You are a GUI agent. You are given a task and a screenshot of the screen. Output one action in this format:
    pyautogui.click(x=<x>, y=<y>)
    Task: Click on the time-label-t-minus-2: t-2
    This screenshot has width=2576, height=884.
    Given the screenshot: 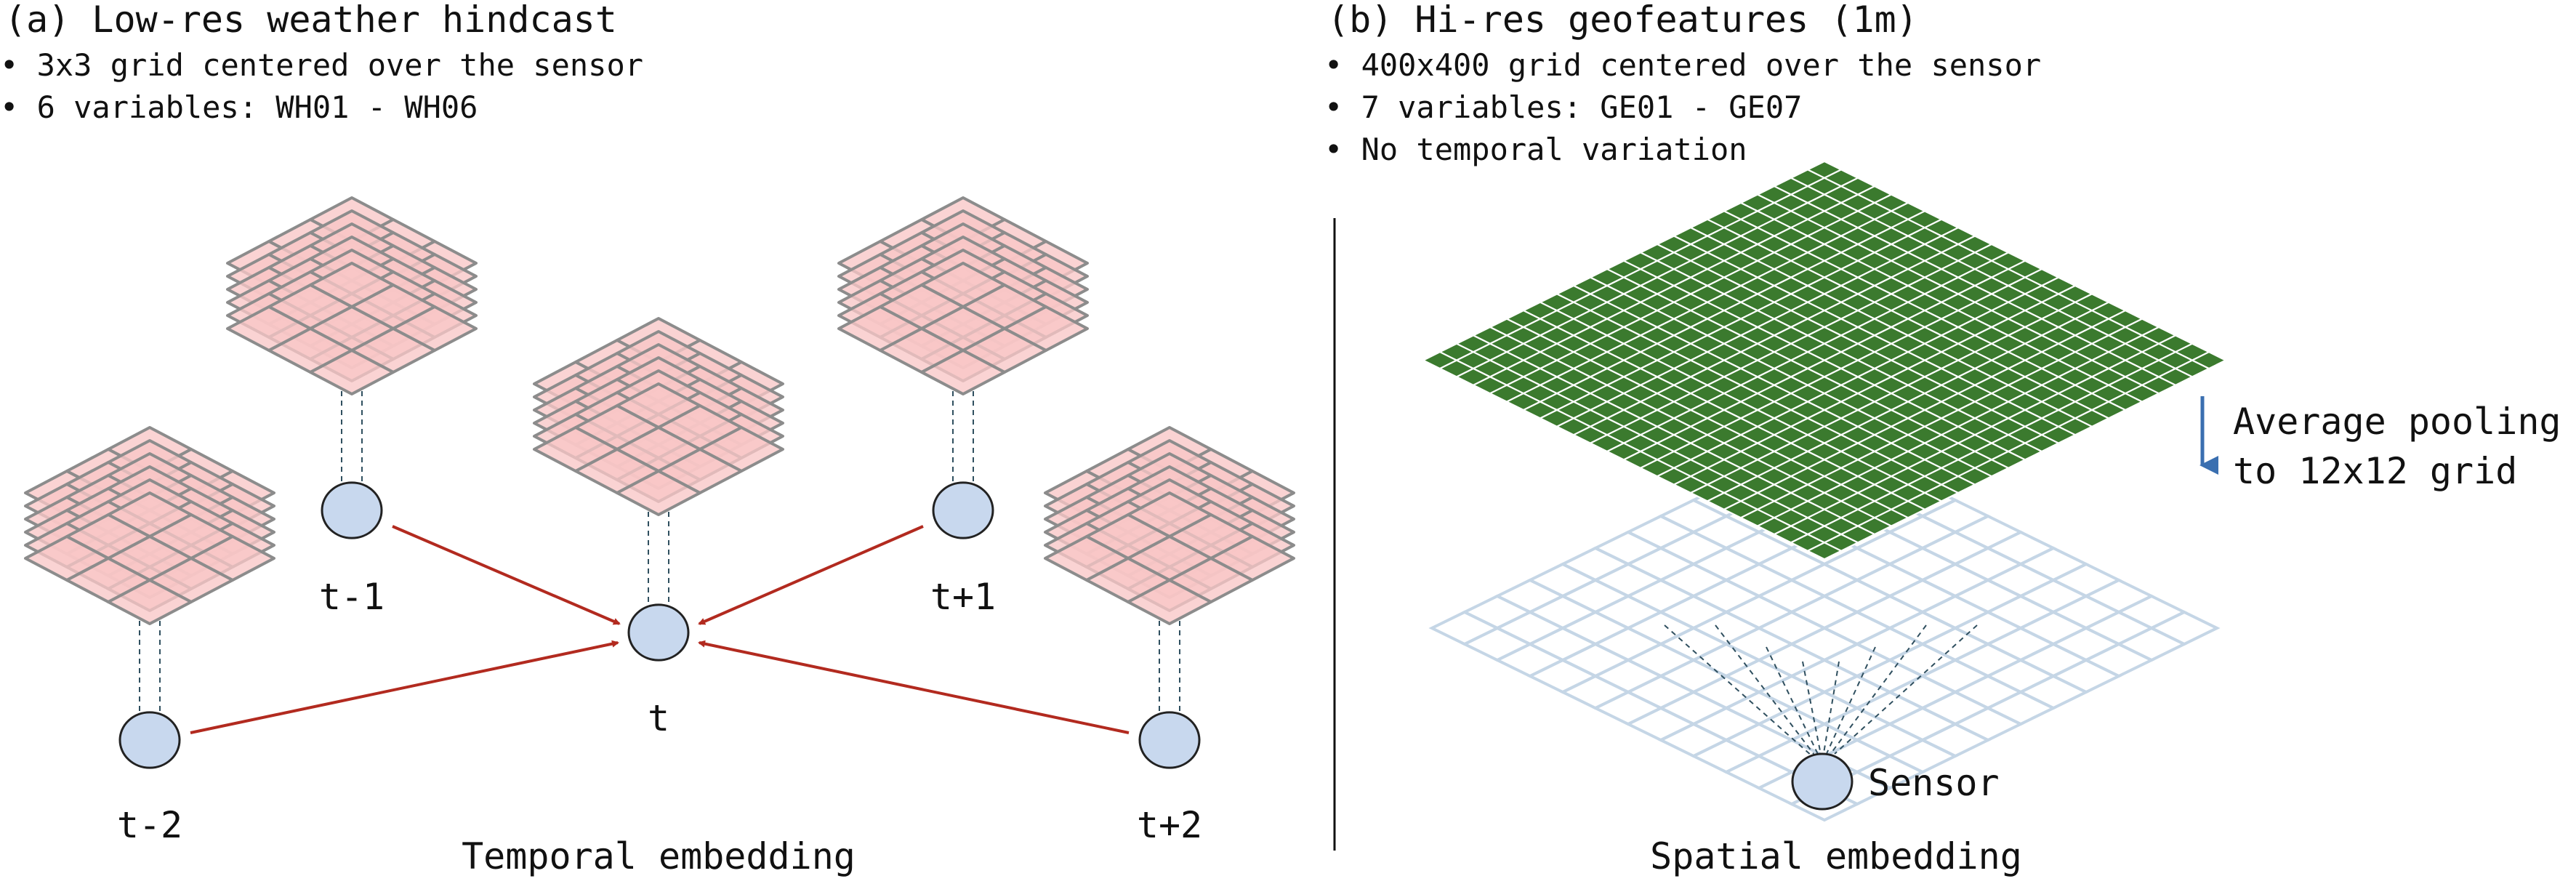 What is the action you would take?
    pyautogui.click(x=149, y=825)
    